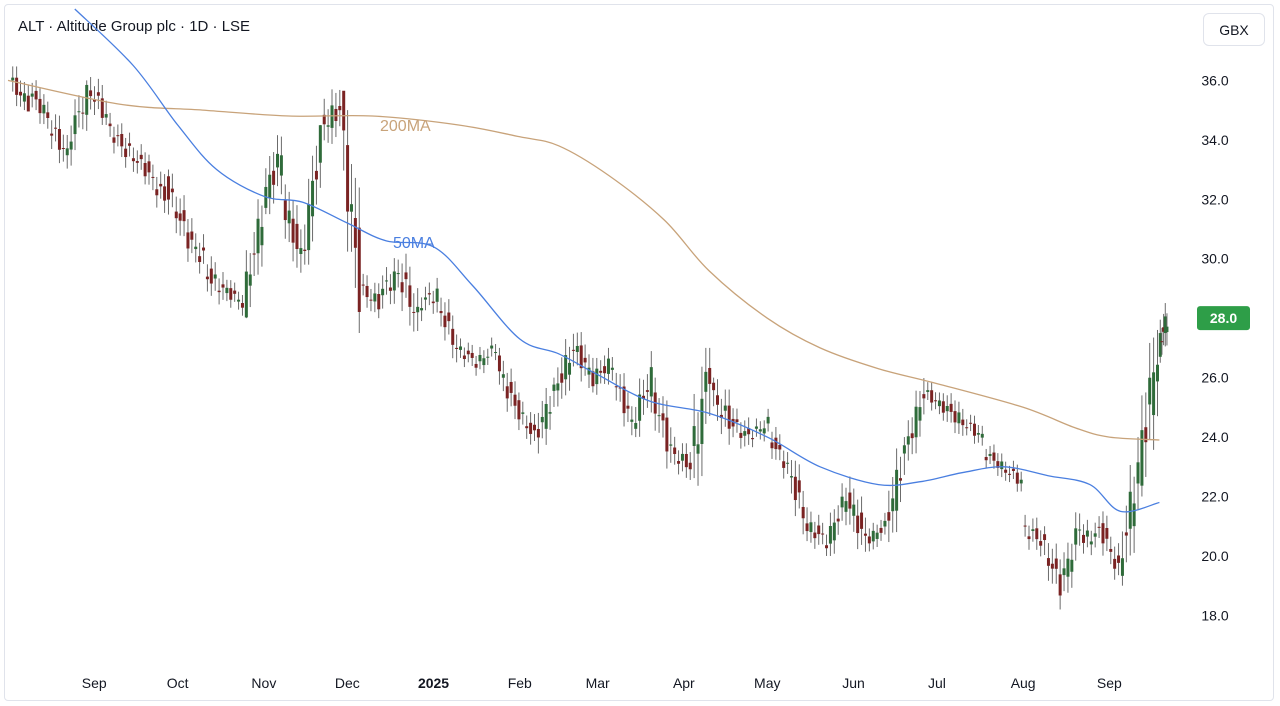  Describe the element at coordinates (684, 683) in the screenshot. I see `x-tick-label: Apr` at that location.